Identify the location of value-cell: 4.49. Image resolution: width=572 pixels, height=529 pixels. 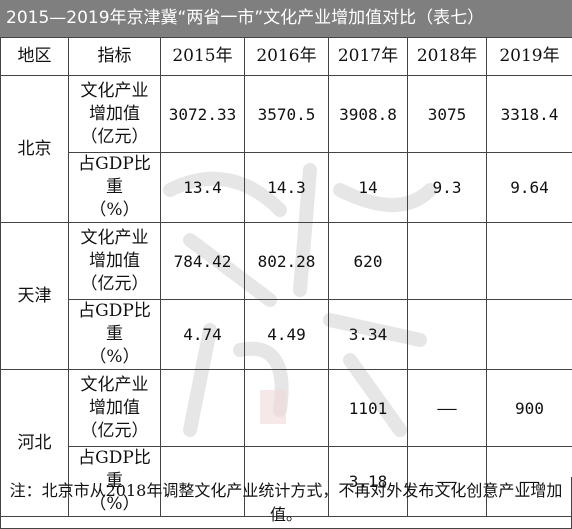
(286, 334).